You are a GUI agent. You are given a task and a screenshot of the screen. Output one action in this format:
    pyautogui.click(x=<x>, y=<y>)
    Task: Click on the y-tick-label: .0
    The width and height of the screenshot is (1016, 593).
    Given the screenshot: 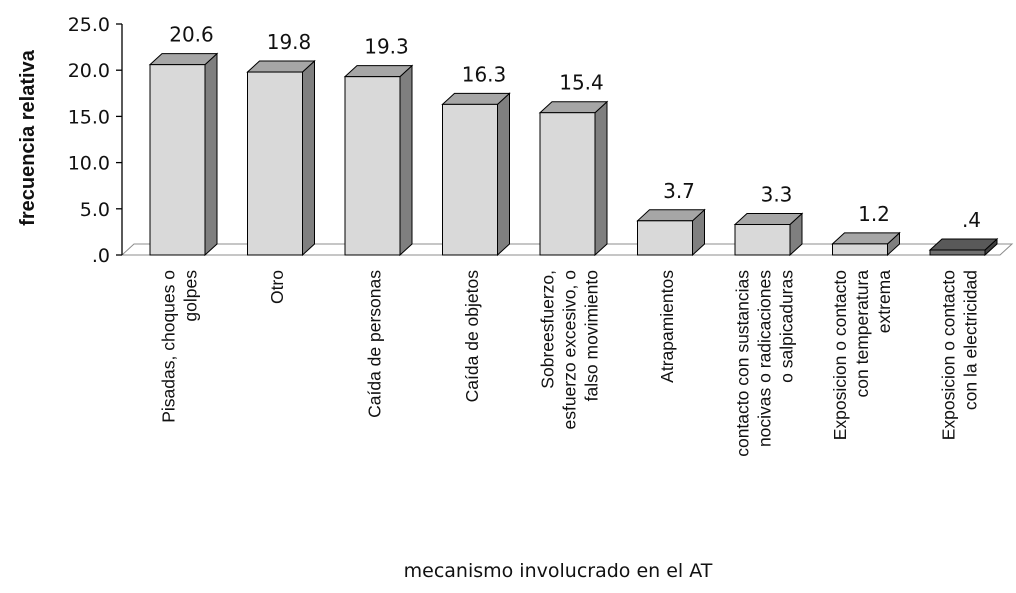 What is the action you would take?
    pyautogui.click(x=101, y=256)
    